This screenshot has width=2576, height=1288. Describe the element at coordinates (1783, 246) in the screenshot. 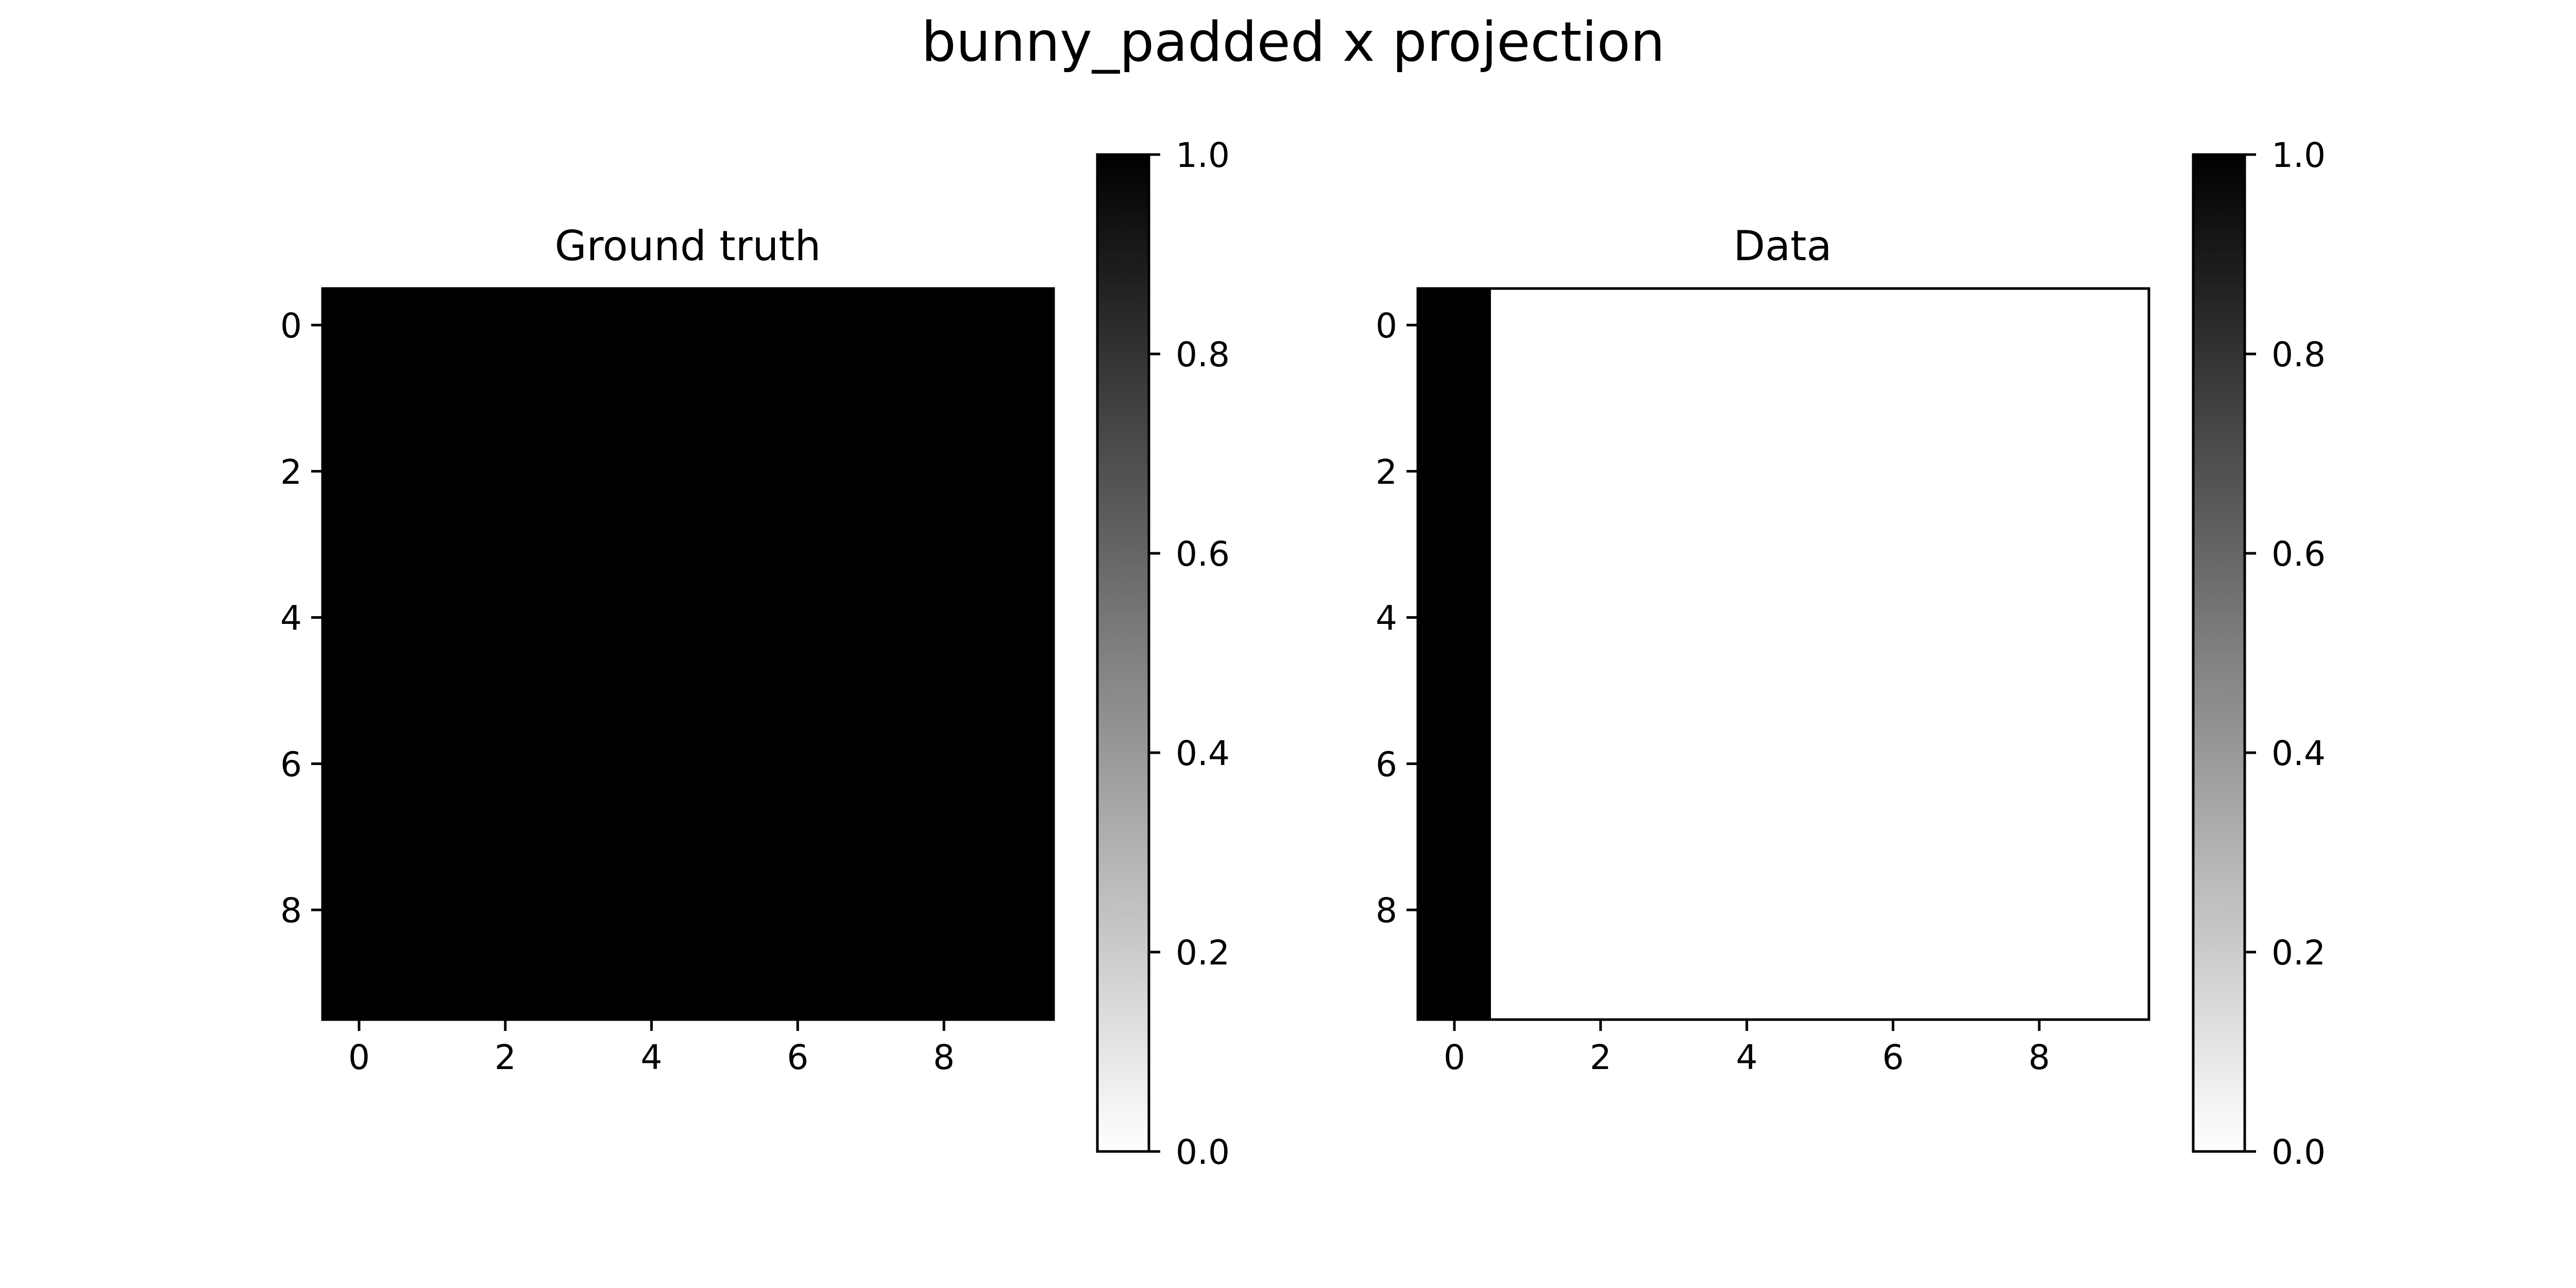

I see `panel-title: Data` at that location.